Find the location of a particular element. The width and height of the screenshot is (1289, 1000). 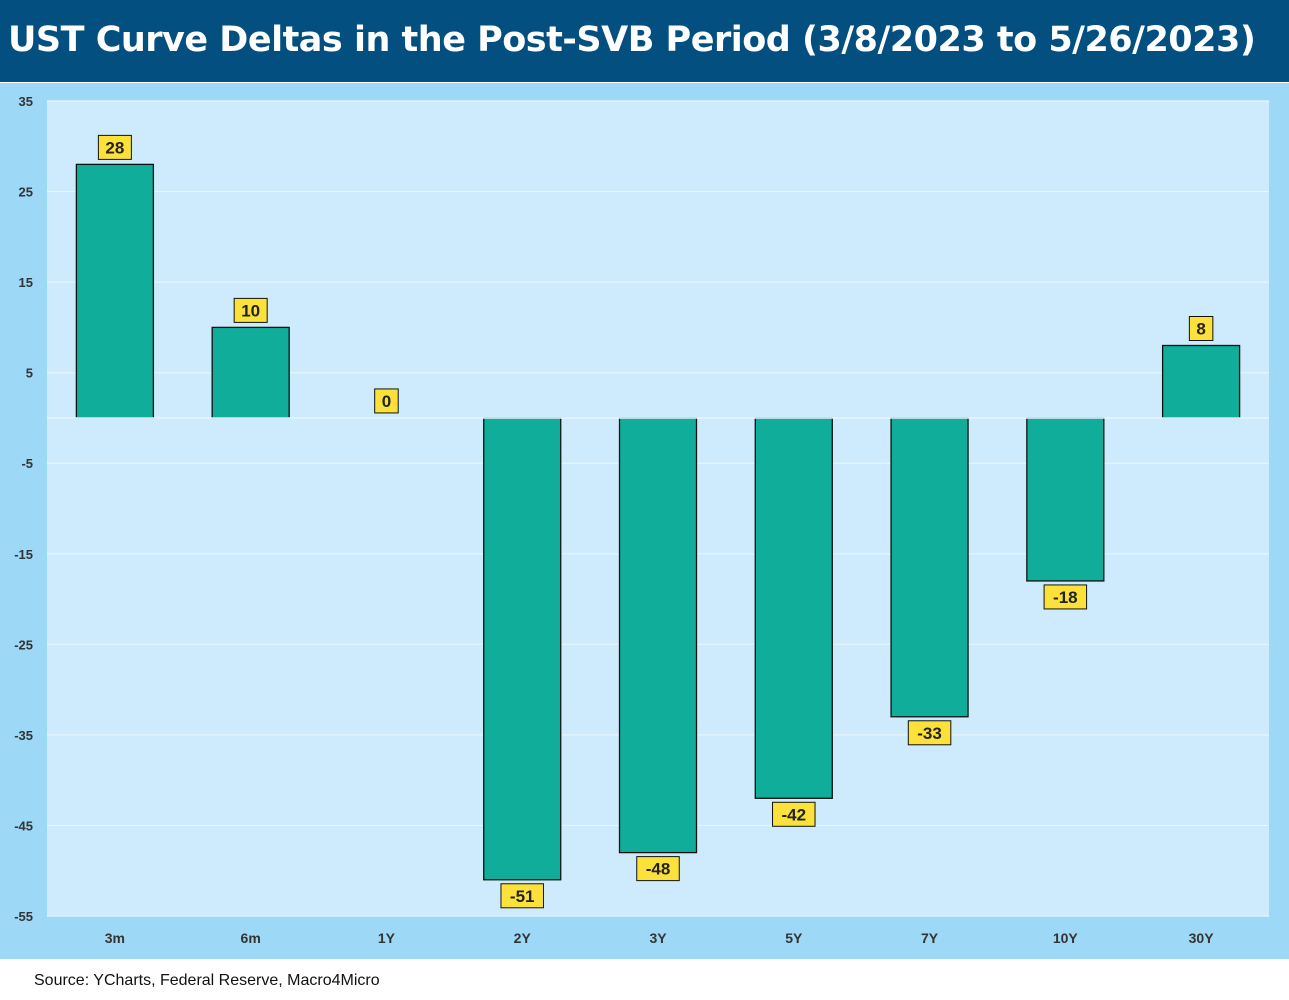

data-label: -33 is located at coordinates (929, 733).